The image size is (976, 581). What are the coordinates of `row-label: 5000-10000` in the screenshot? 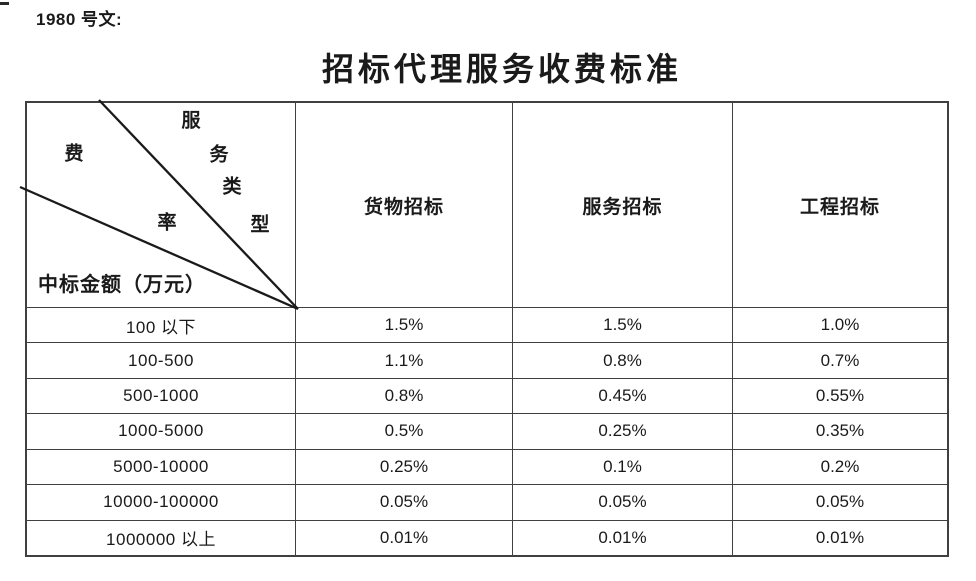 It's located at (161, 466).